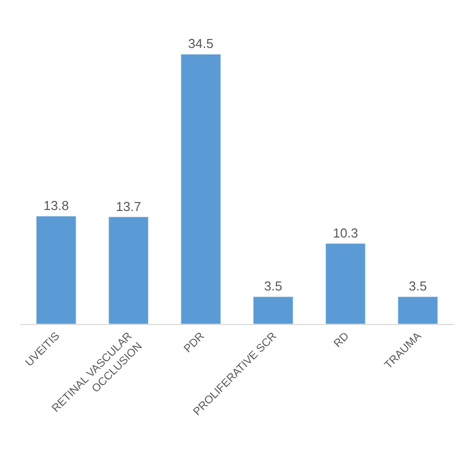 The image size is (474, 474). I want to click on data-label: 10.3, so click(345, 232).